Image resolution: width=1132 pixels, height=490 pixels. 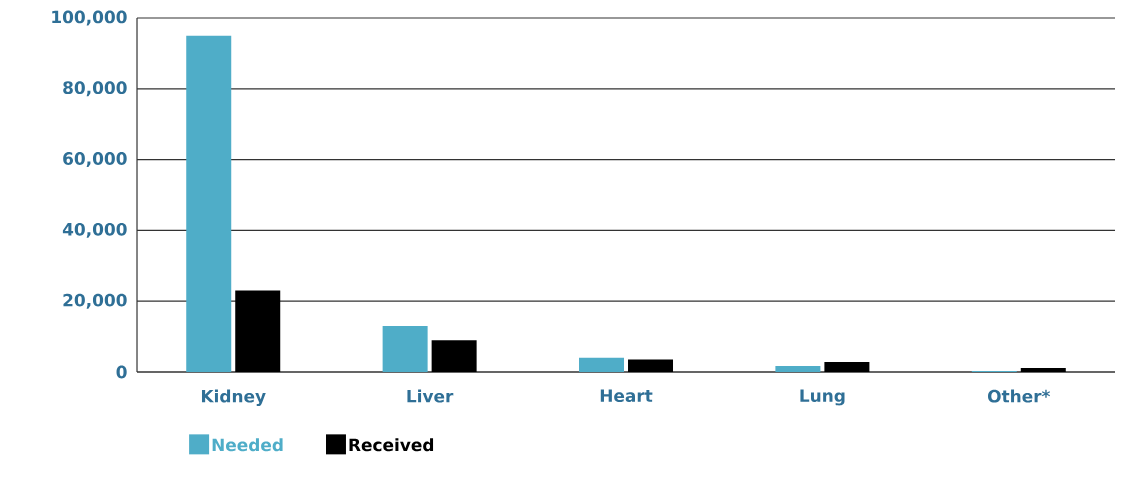 What do you see at coordinates (94, 230) in the screenshot?
I see `y-tick-label: 40,000` at bounding box center [94, 230].